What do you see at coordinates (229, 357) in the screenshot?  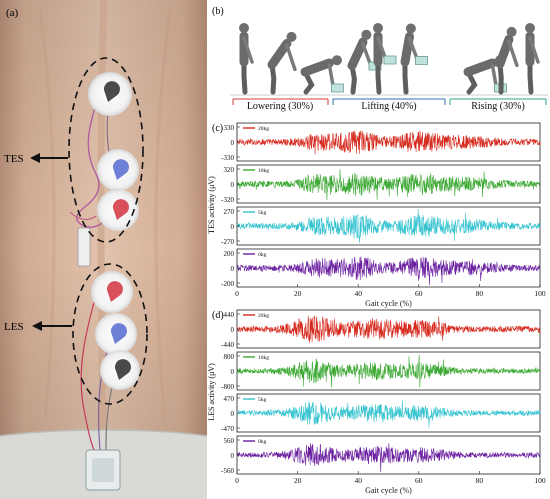 I see `y-tick-label: 800` at bounding box center [229, 357].